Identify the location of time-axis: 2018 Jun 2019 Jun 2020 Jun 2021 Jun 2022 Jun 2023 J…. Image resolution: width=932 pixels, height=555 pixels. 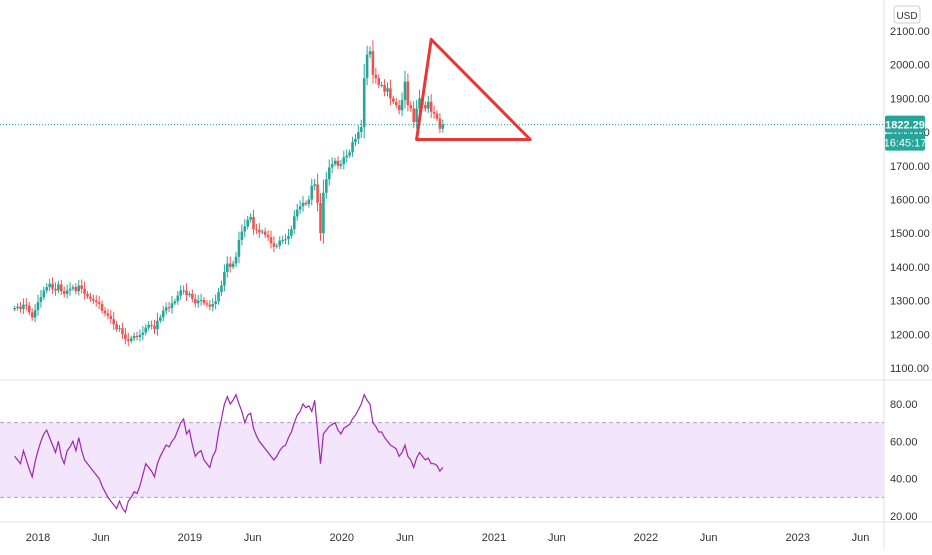
(448, 538).